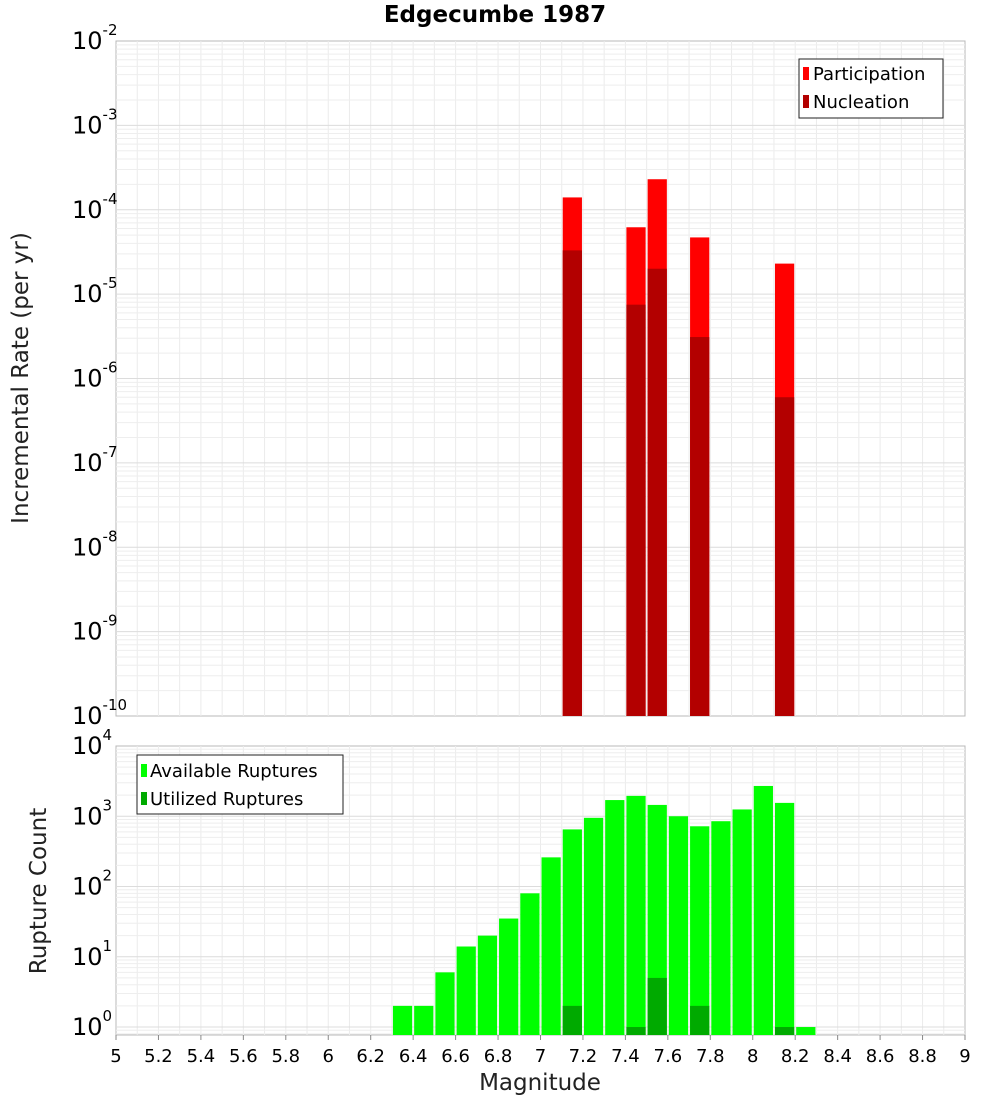 This screenshot has width=1000, height=1100. What do you see at coordinates (328, 1056) in the screenshot?
I see `x-tick-label: 6` at bounding box center [328, 1056].